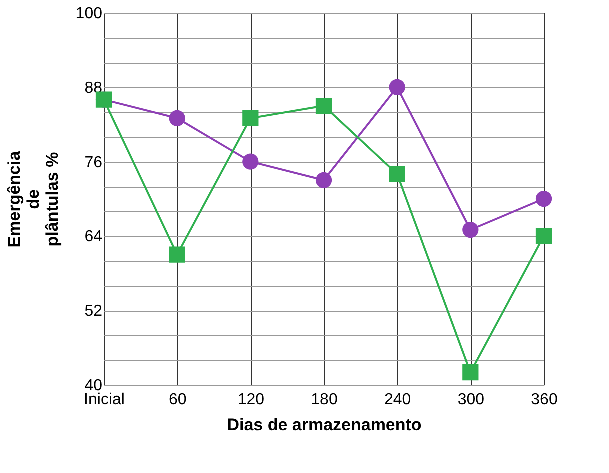 This screenshot has width=609, height=473. I want to click on y-tick-label: 76, so click(93, 163).